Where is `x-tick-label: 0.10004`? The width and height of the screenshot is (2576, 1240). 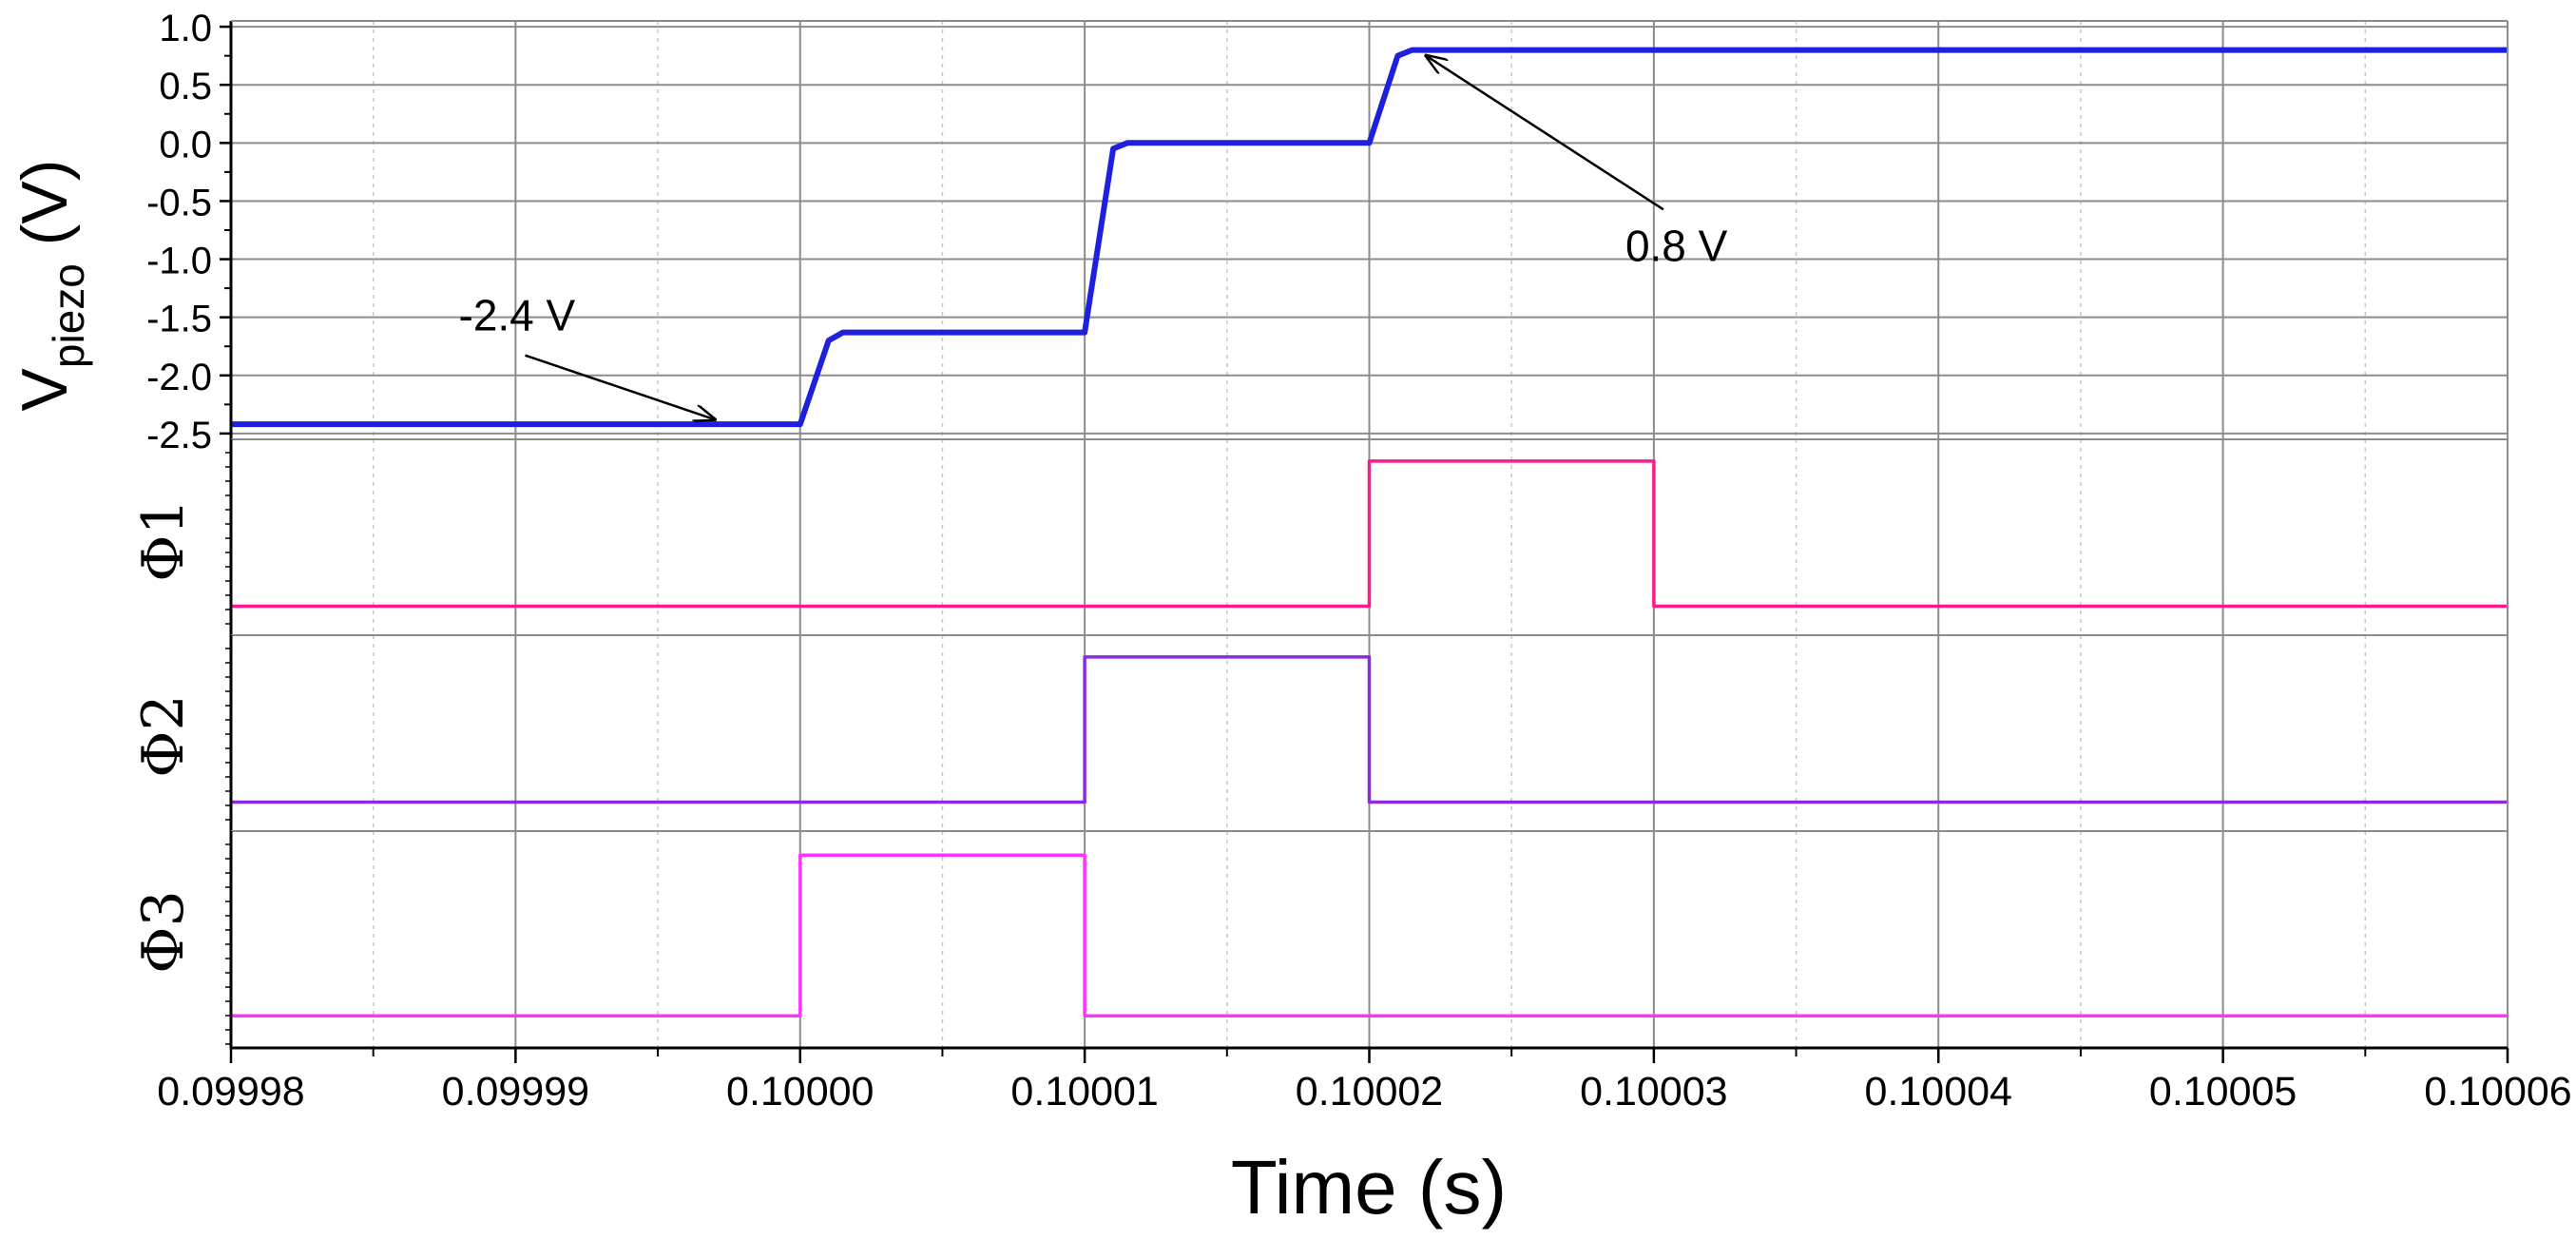 x-tick-label: 0.10004 is located at coordinates (1939, 1091).